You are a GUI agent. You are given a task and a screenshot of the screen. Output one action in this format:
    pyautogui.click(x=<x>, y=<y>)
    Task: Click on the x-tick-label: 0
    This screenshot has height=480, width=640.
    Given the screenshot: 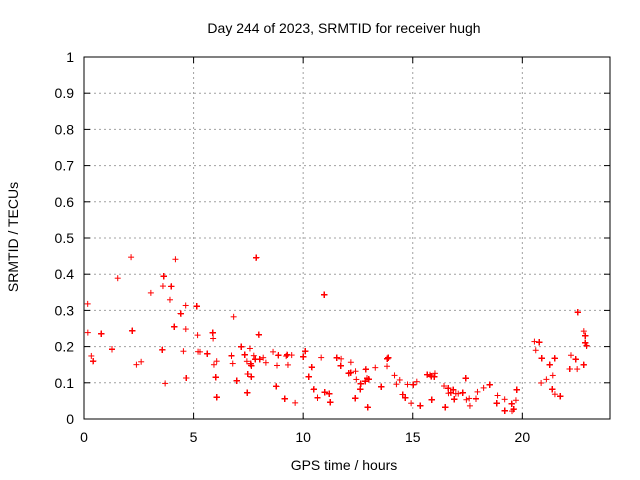 What is the action you would take?
    pyautogui.click(x=84, y=437)
    